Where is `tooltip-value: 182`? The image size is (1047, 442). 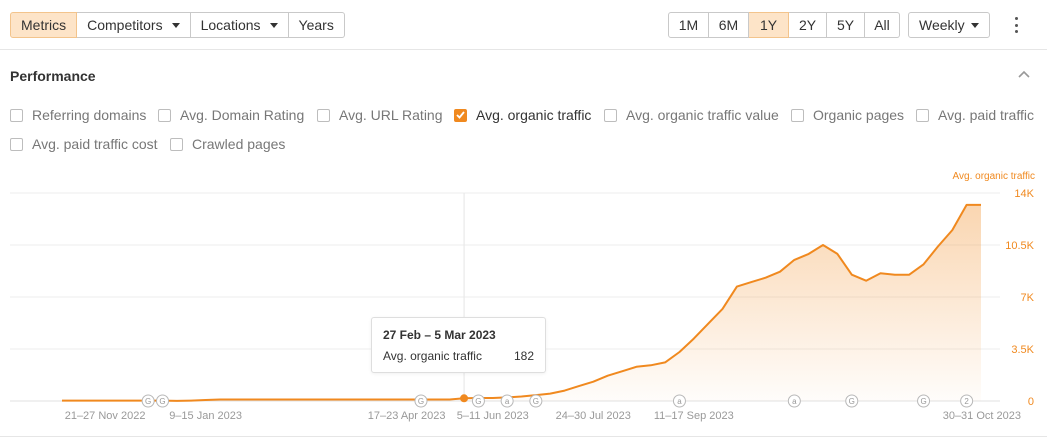 tooltip-value: 182 is located at coordinates (523, 356).